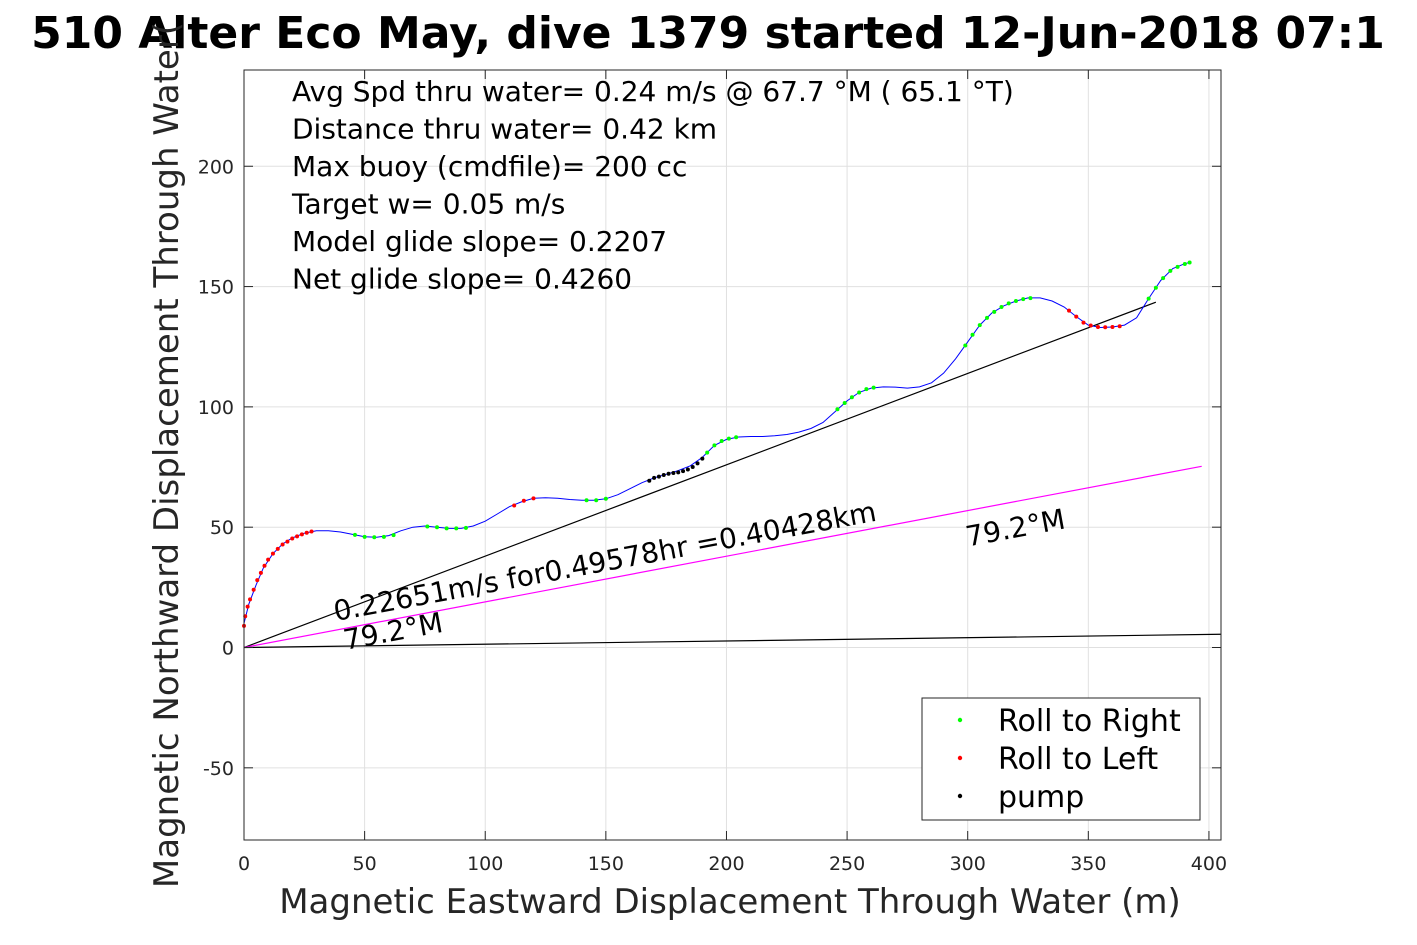 This screenshot has width=1417, height=945. I want to click on x-tick-label: 100, so click(485, 864).